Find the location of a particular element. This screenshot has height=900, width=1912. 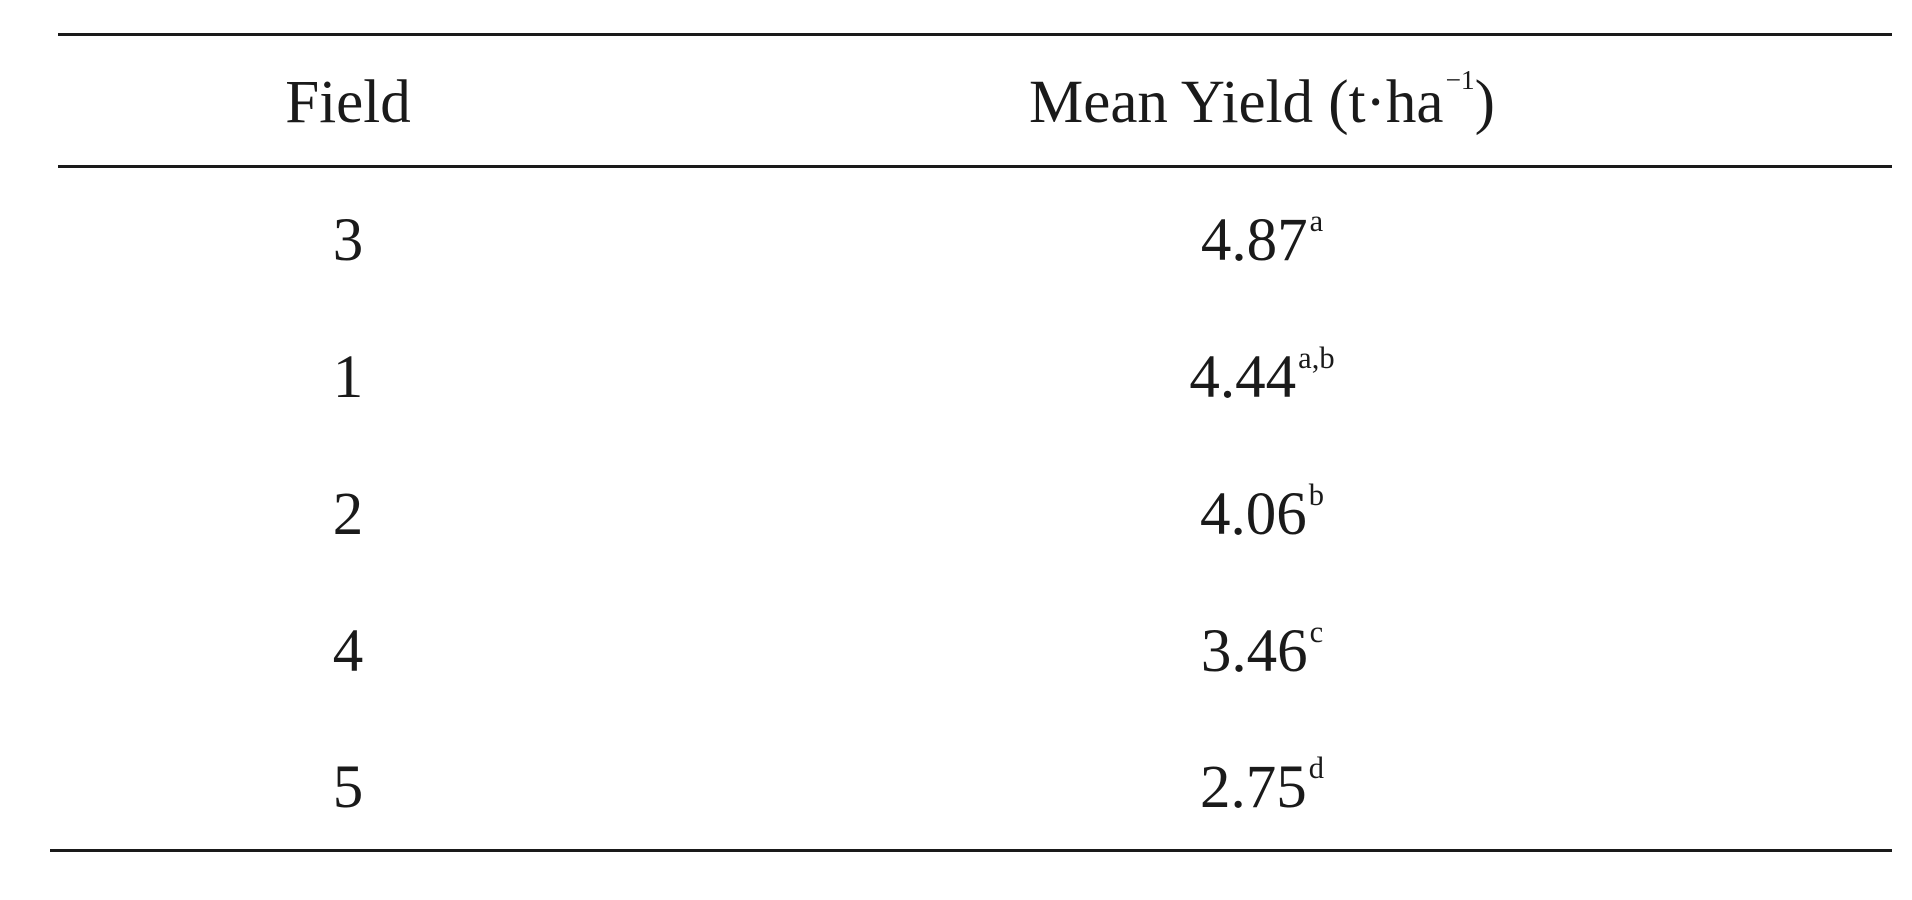

header-mean-yield: Mean Yield (t·ha−1) is located at coordinates (1262, 101).